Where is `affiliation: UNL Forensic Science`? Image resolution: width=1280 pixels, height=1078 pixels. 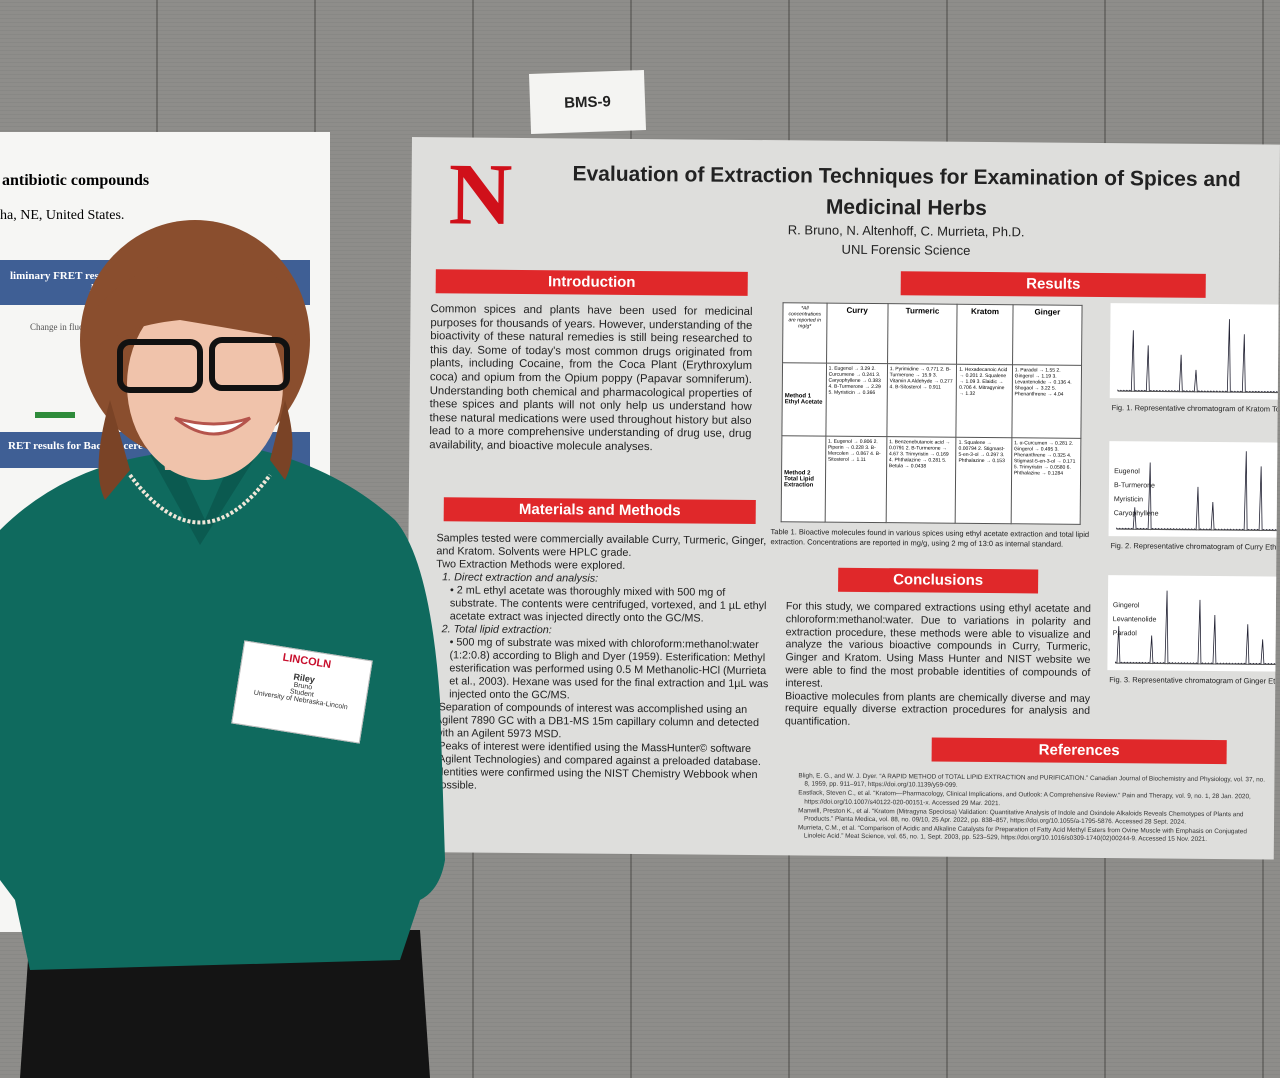
affiliation: UNL Forensic Science is located at coordinates (906, 249).